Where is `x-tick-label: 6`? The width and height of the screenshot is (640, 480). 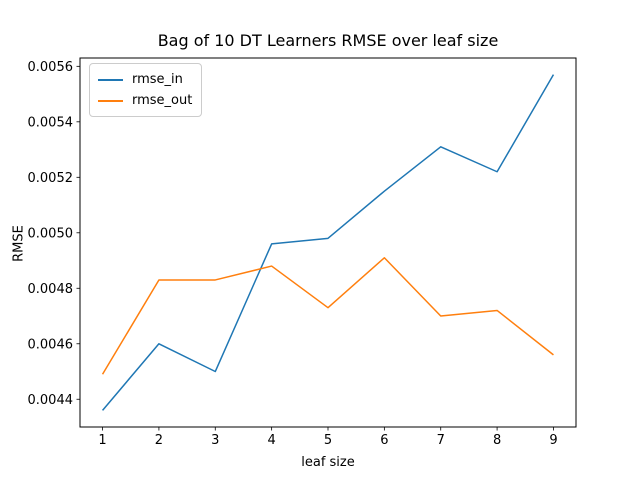
x-tick-label: 6 is located at coordinates (384, 440).